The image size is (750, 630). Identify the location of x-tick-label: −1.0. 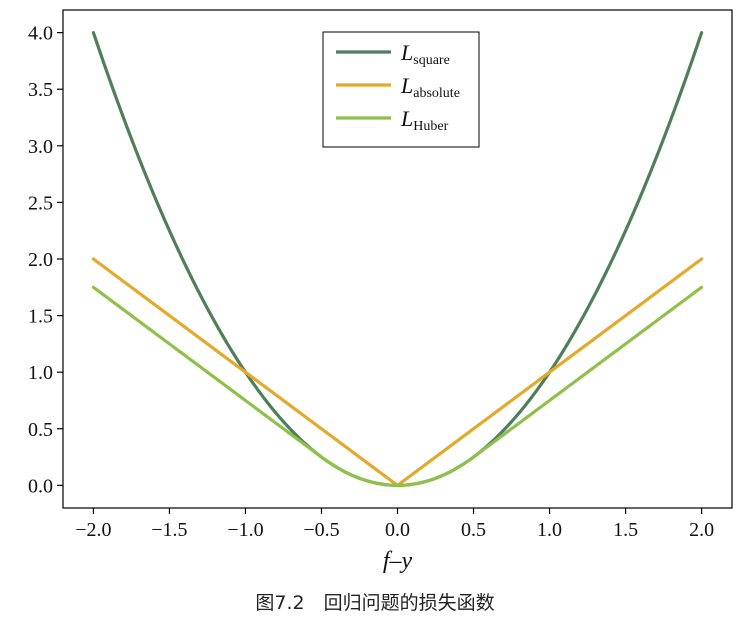
(245, 530).